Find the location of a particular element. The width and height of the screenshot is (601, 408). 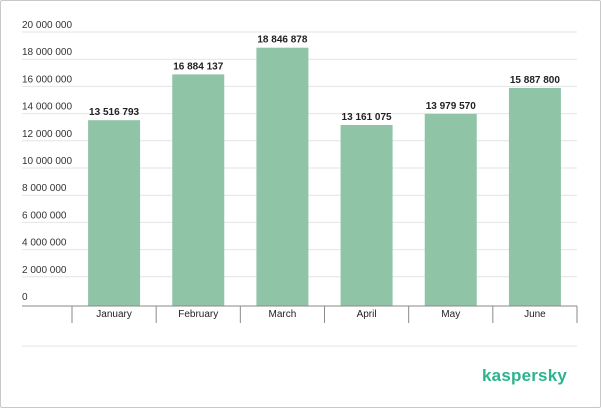

data-label: 15 887 800 is located at coordinates (535, 80).